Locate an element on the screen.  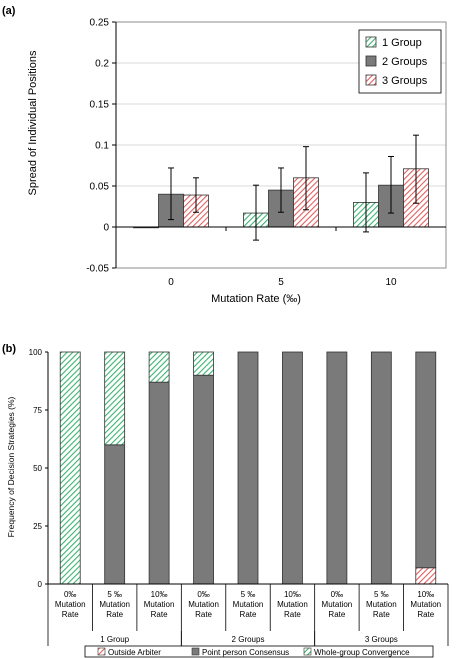
y-tick-labels-a: -0.05 0 0.05 0.1 0.15 0.2 0.25 is located at coordinates (97, 146).